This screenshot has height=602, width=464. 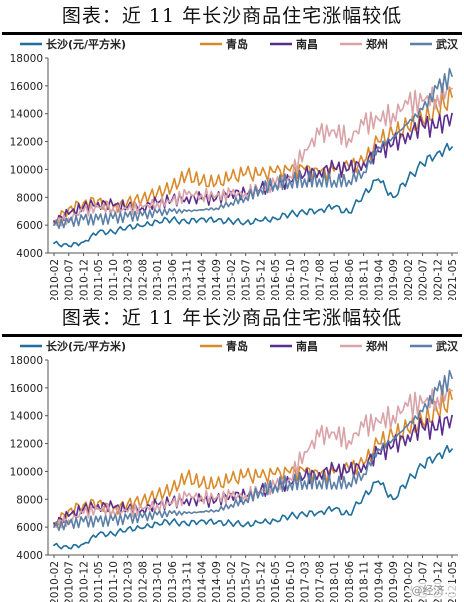 What do you see at coordinates (320, 279) in the screenshot?
I see `x-tick-label: 2017-08` at bounding box center [320, 279].